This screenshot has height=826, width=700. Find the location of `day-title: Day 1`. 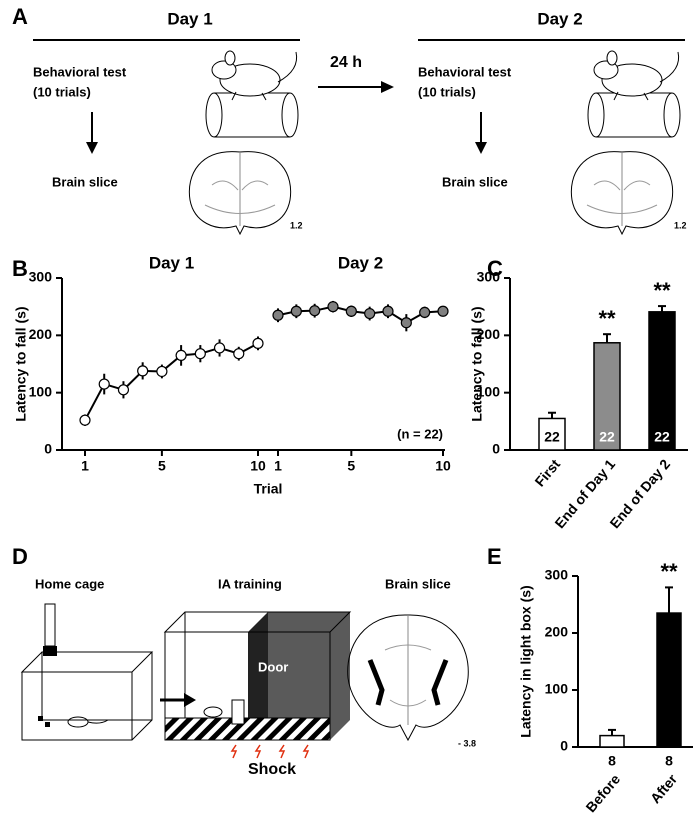

day-title: Day 1 is located at coordinates (189, 18).